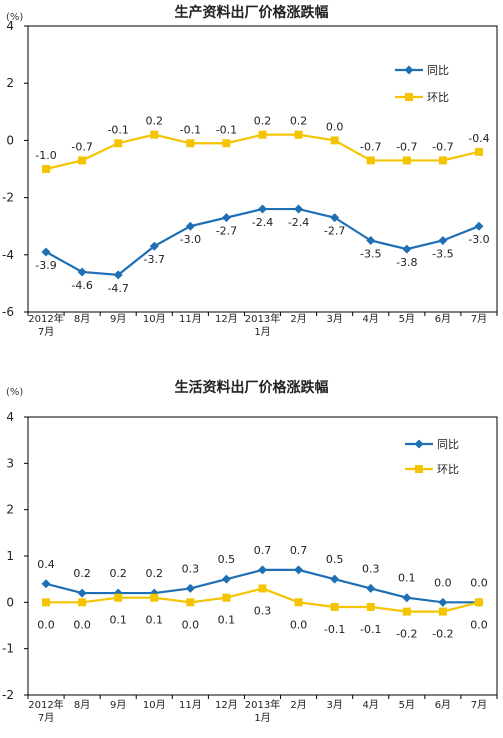 The image size is (503, 738). What do you see at coordinates (251, 13) in the screenshot?
I see `chart-title: 生产资料出厂价格涨跌幅` at bounding box center [251, 13].